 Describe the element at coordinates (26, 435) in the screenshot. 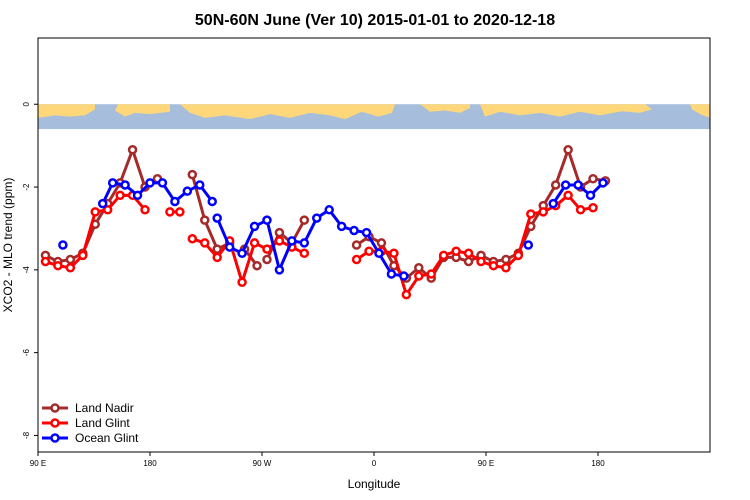

I see `y-tick-label: -8` at that location.